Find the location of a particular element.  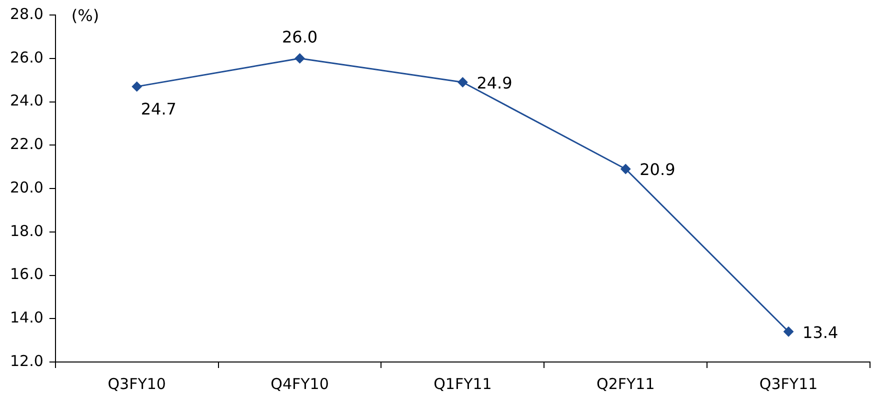

data-label: 13.4 is located at coordinates (820, 332).